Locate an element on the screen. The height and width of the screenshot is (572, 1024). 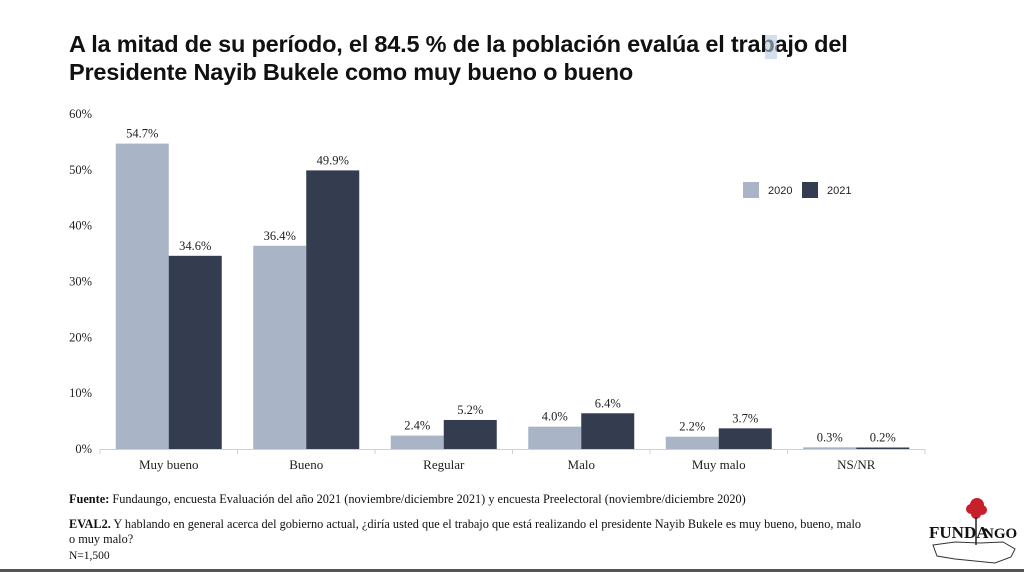
y-tick-label: 20% is located at coordinates (80, 337).